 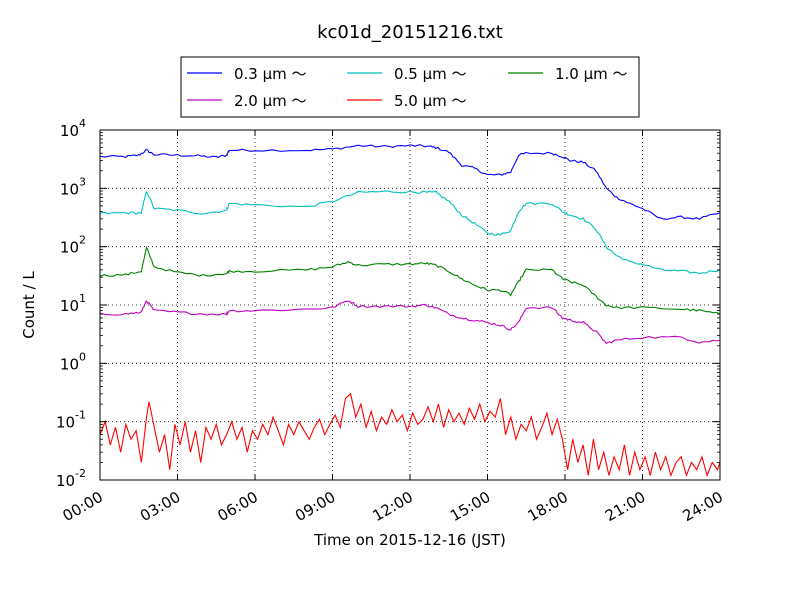 I want to click on x-axis-title: Time on 2015-12-16 (JST), so click(x=409, y=540).